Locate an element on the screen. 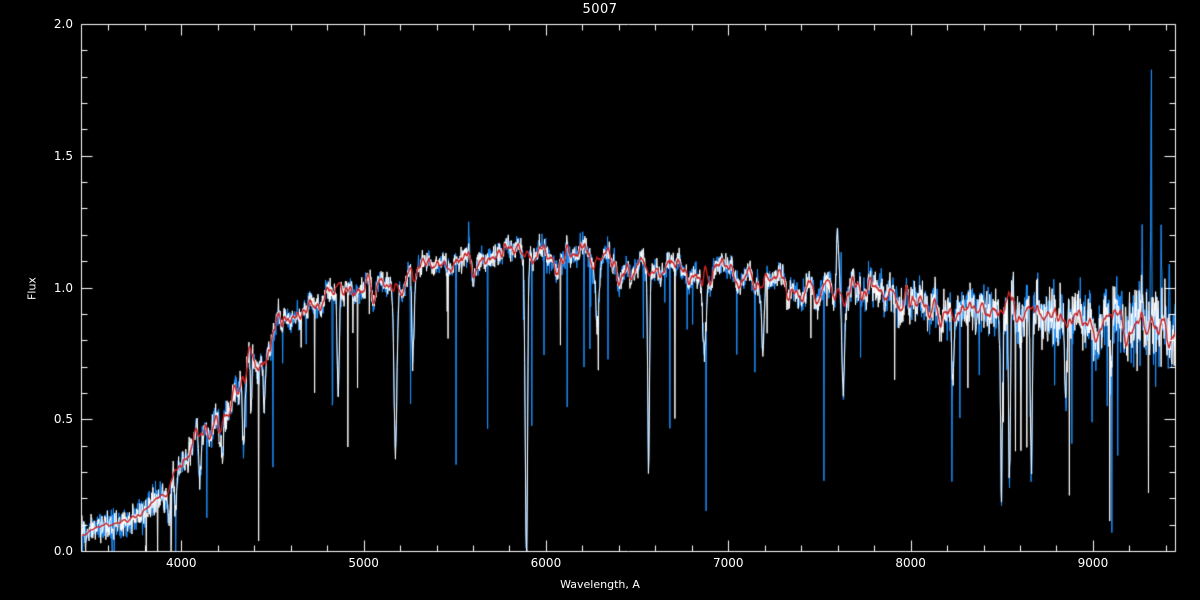 This screenshot has width=1200, height=600. y-tick-label: 0.0 is located at coordinates (63, 551).